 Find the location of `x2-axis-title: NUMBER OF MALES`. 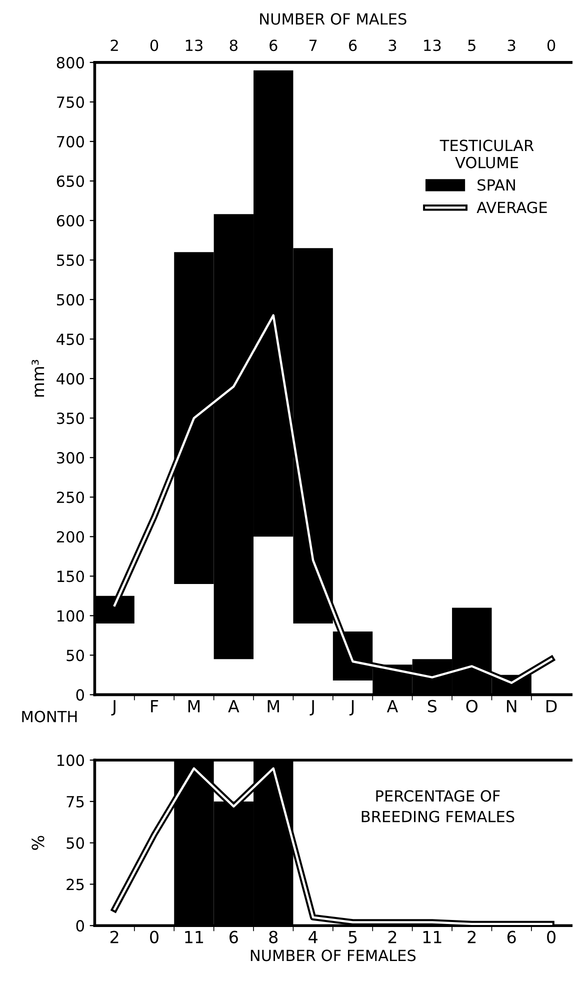

x2-axis-title: NUMBER OF MALES is located at coordinates (333, 19).